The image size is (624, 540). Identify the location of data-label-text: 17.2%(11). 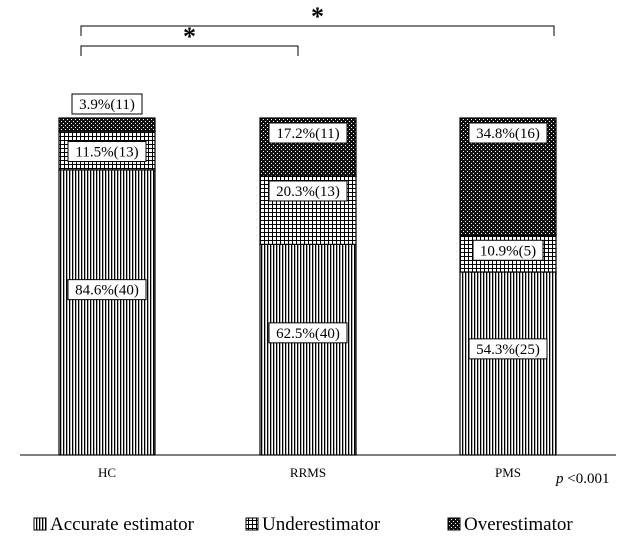
(307, 134).